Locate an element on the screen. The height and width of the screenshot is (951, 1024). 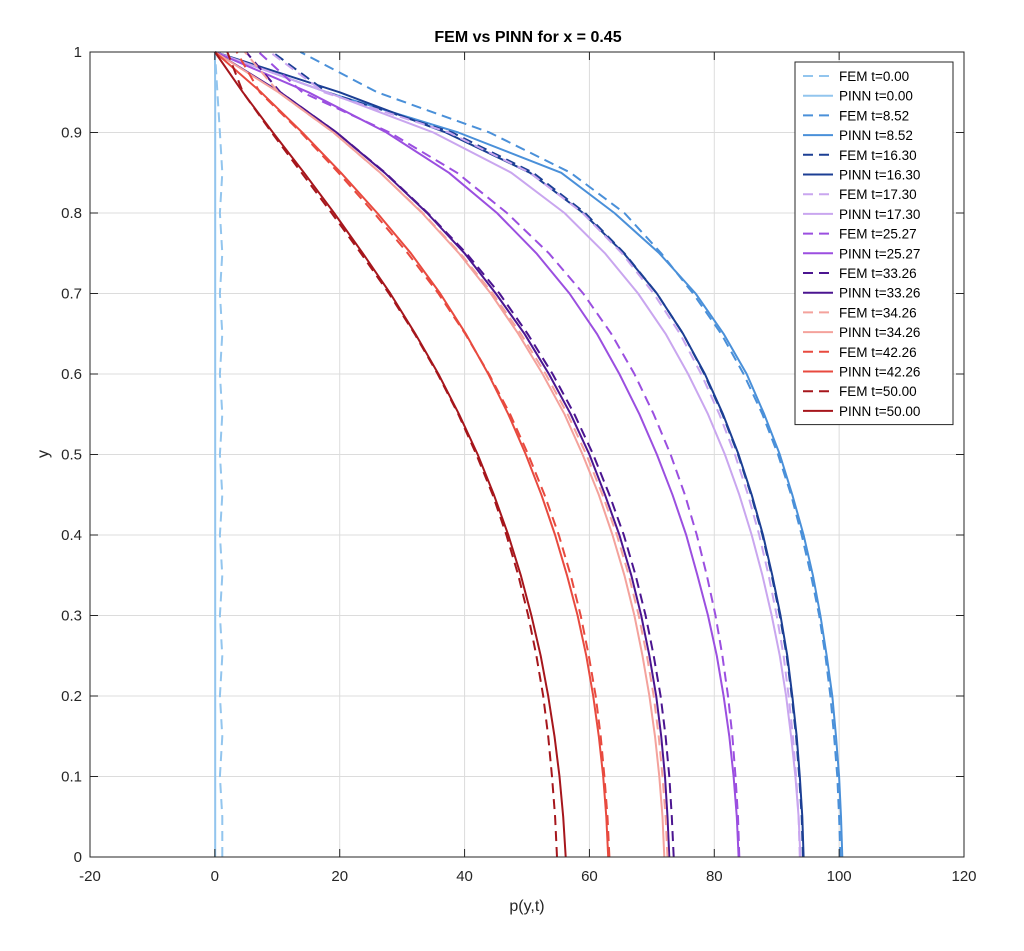
y-tick-label: 1 is located at coordinates (78, 52).